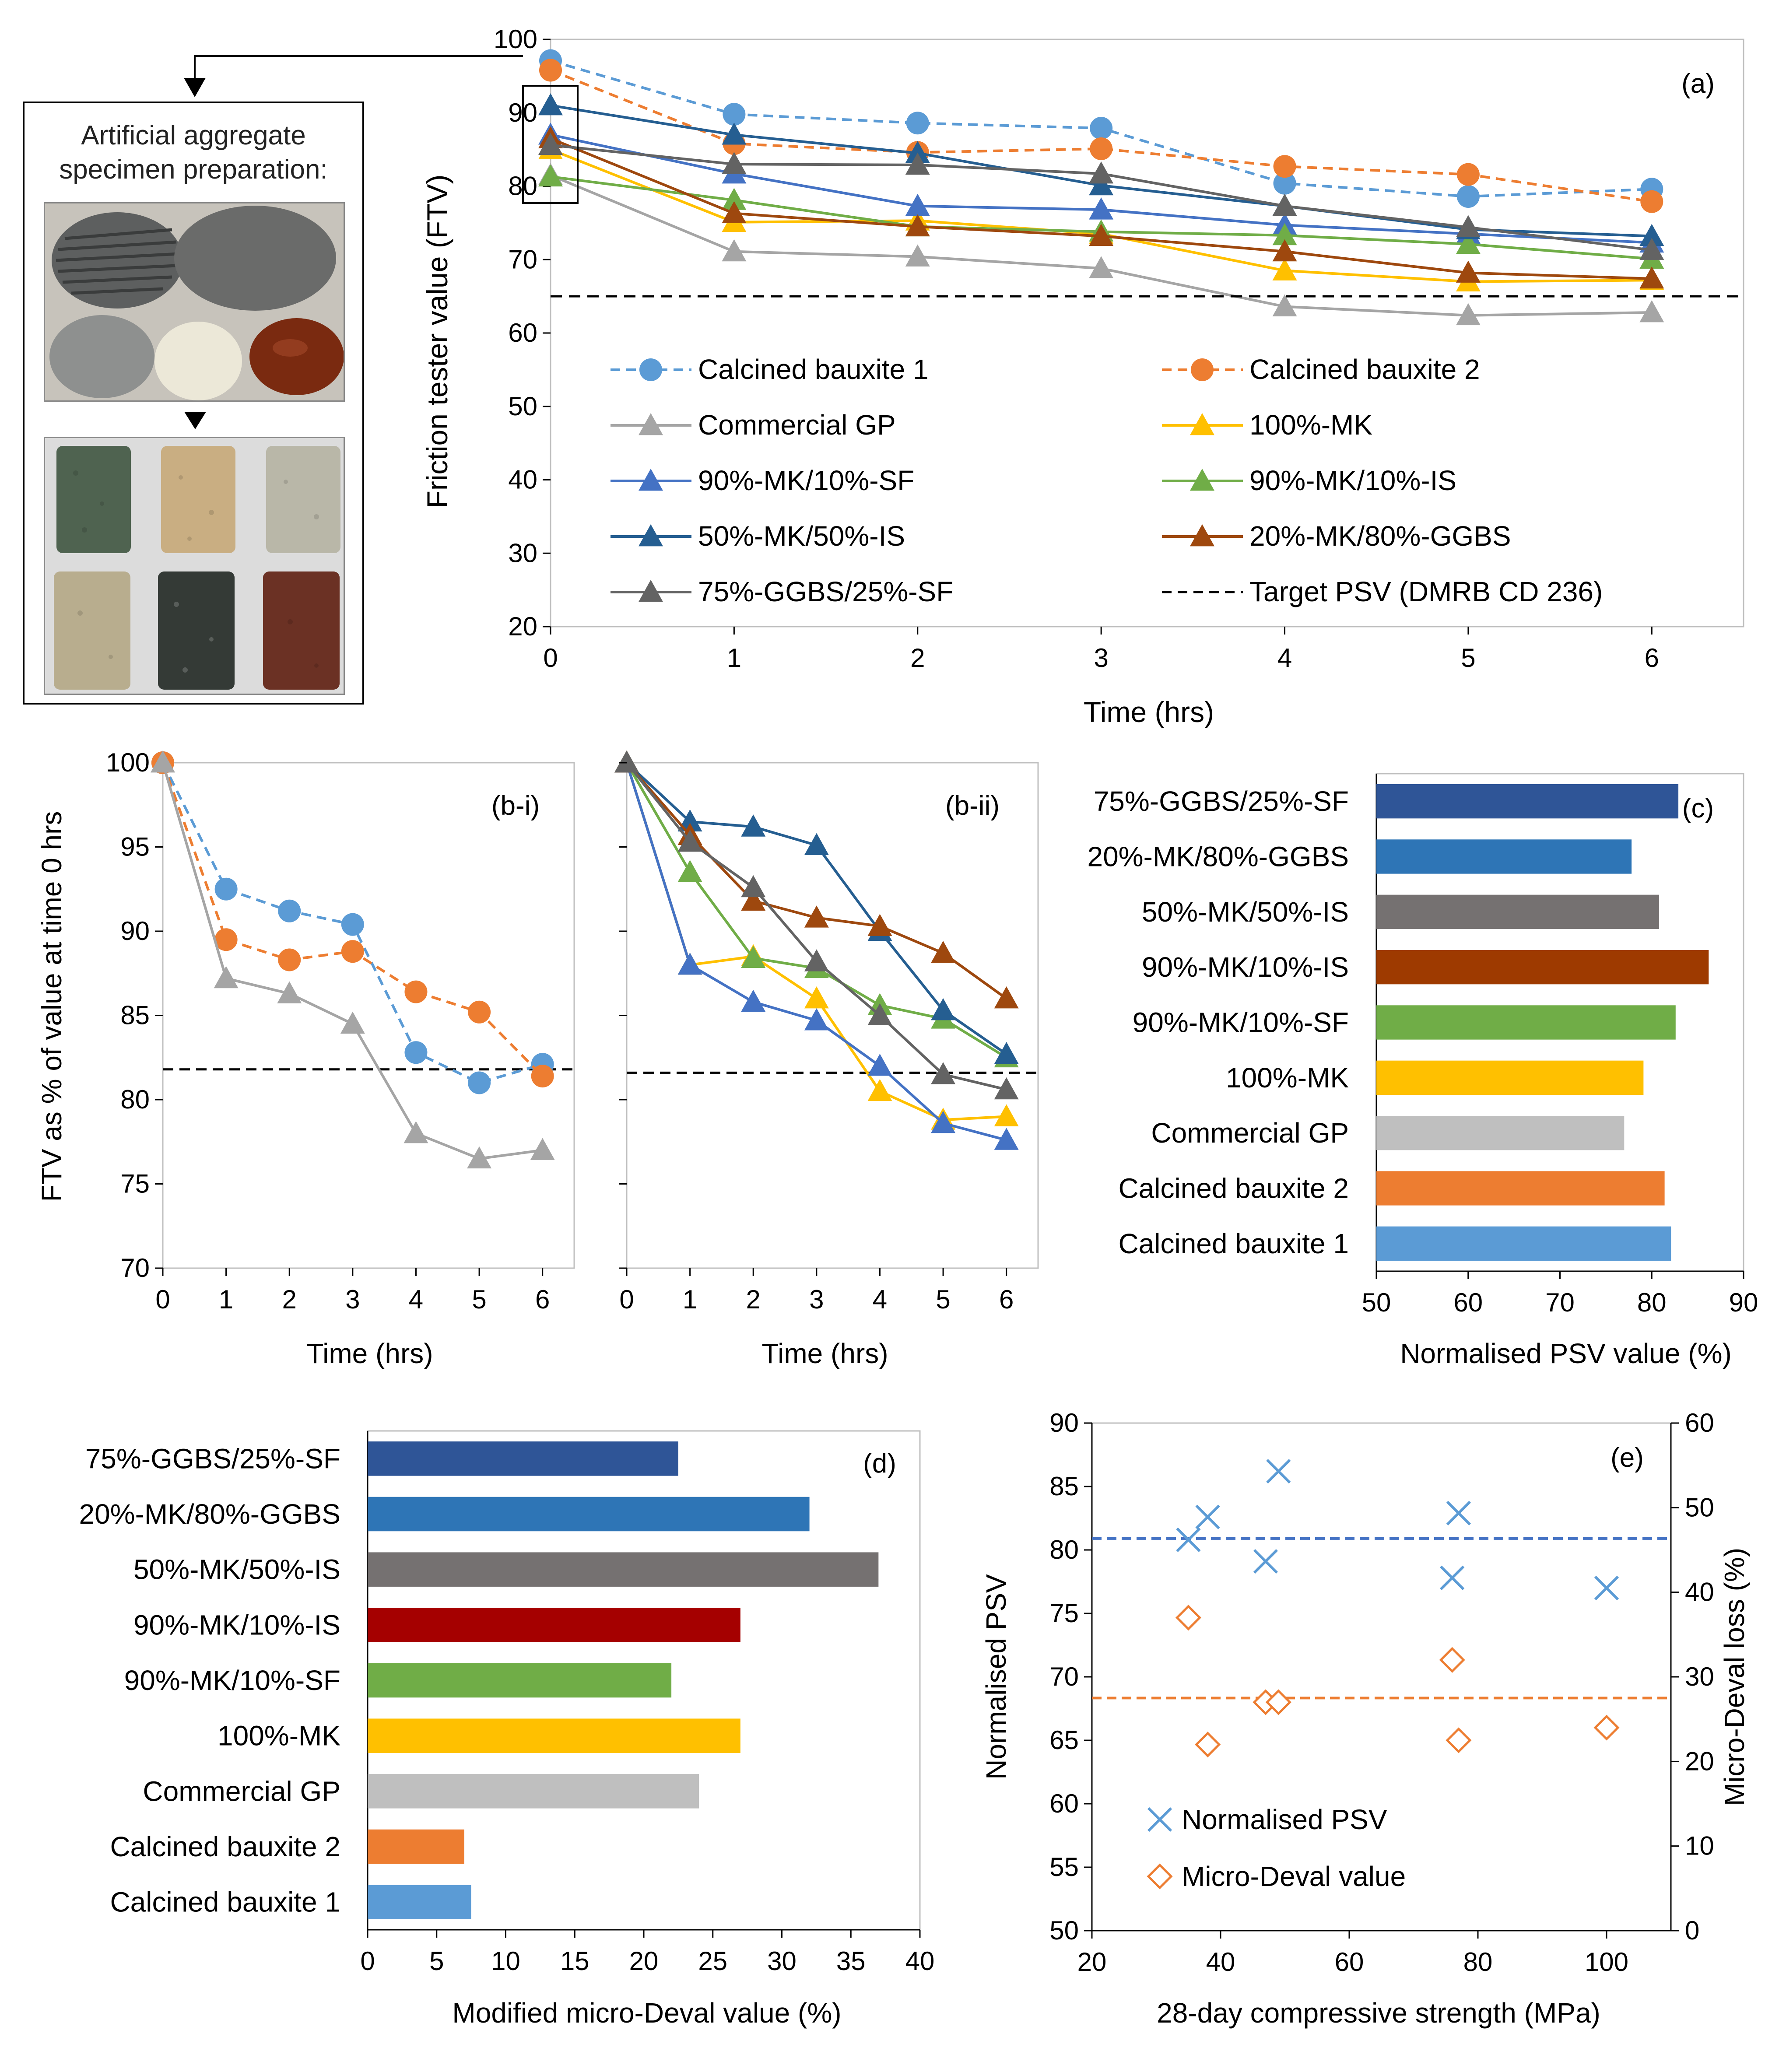 This screenshot has height=2072, width=1786. What do you see at coordinates (520, 1680) in the screenshot?
I see `d-bar-90-mk-10-sf` at bounding box center [520, 1680].